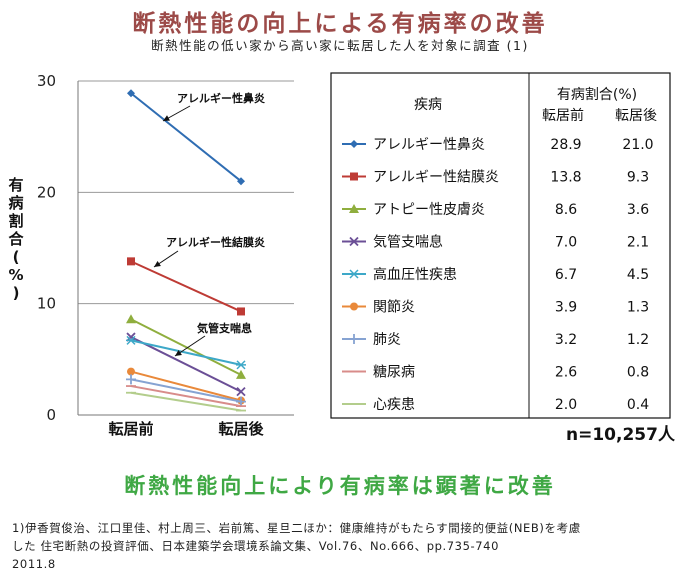 This screenshot has height=575, width=680. I want to click on legend-disease-name: 肺炎, so click(387, 340).